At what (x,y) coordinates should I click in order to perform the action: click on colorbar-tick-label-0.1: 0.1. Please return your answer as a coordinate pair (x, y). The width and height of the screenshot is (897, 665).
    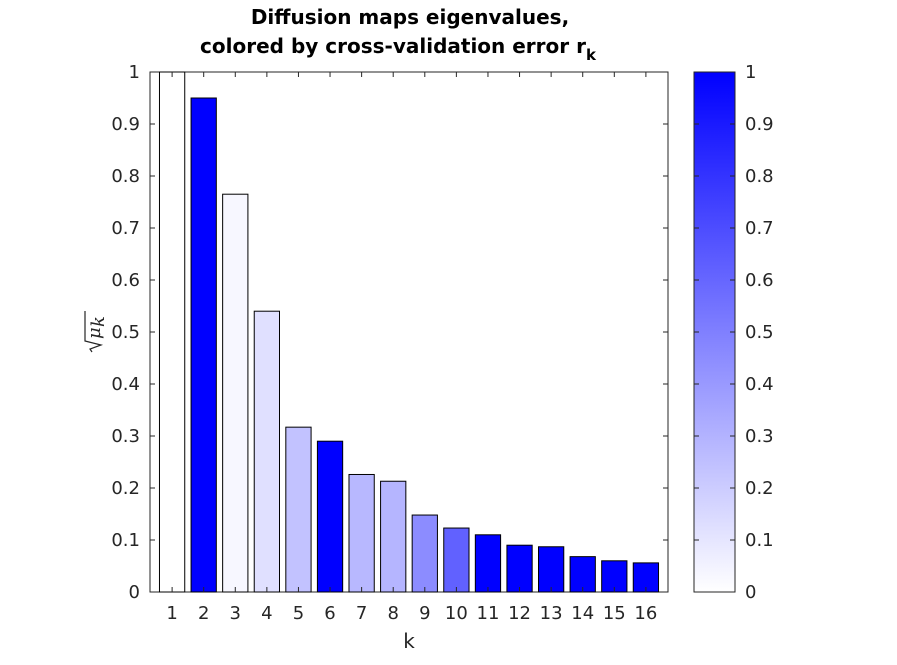
    Looking at the image, I should click on (759, 540).